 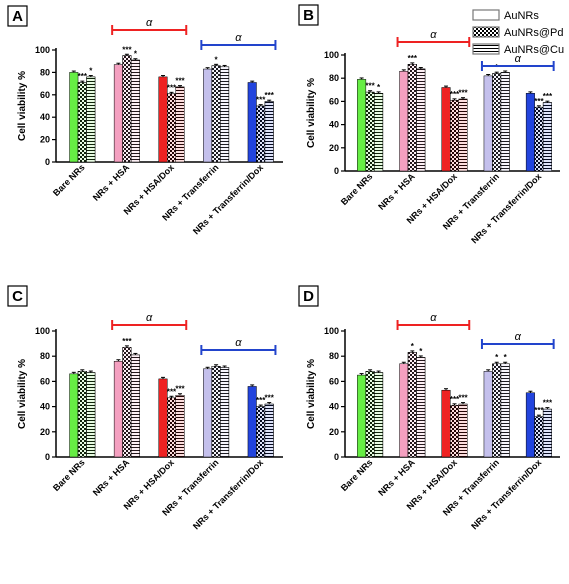 I want to click on y-tick-label: 80, so click(x=334, y=356).